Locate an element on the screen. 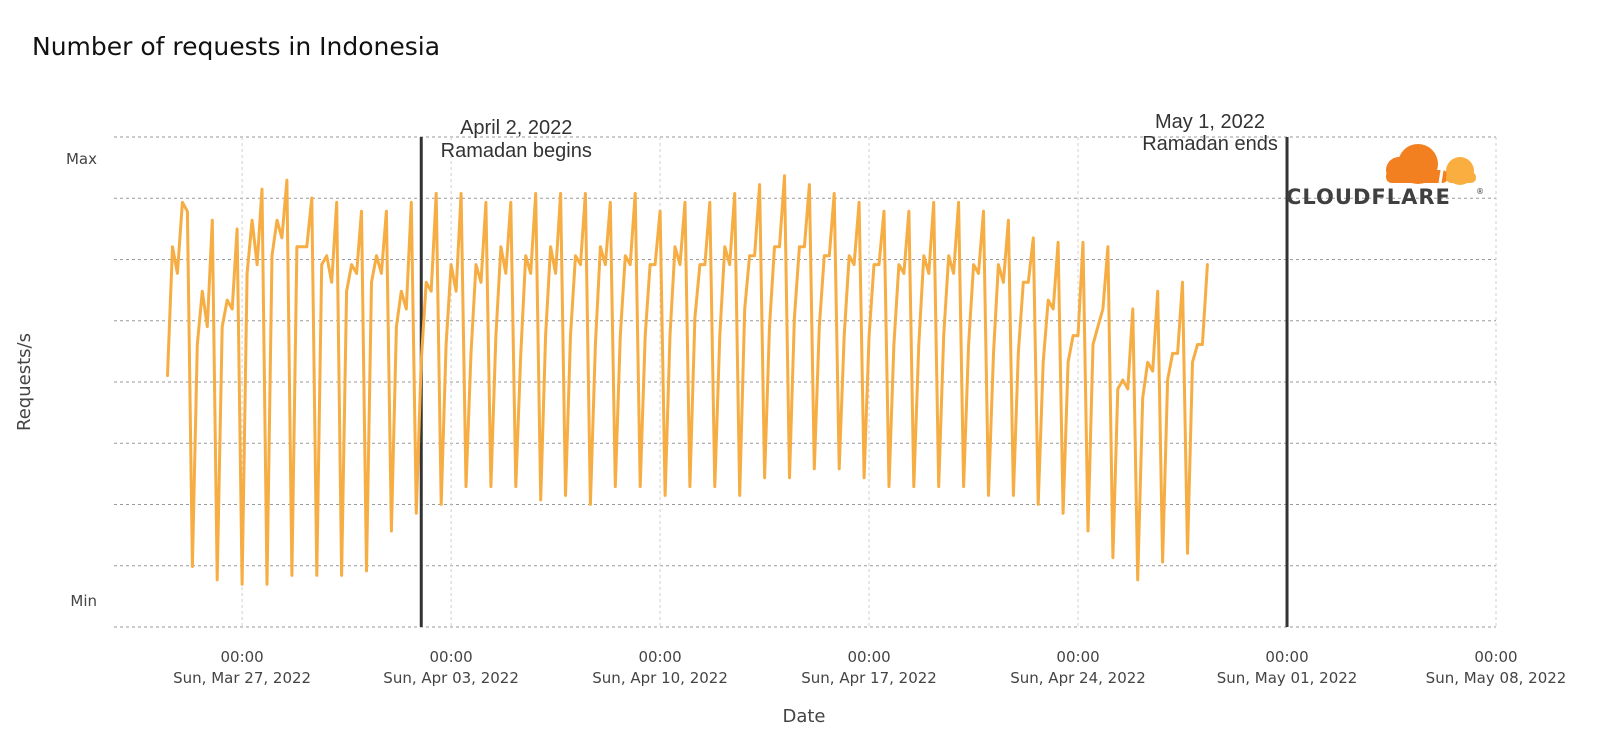 The width and height of the screenshot is (1600, 756). annotation-date-label: May 1, 2022 is located at coordinates (1210, 122).